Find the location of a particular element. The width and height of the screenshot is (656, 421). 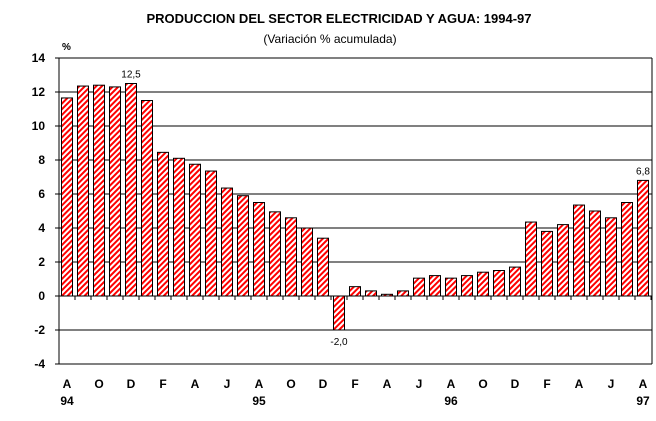

y-tick-label: 2 is located at coordinates (41, 262).